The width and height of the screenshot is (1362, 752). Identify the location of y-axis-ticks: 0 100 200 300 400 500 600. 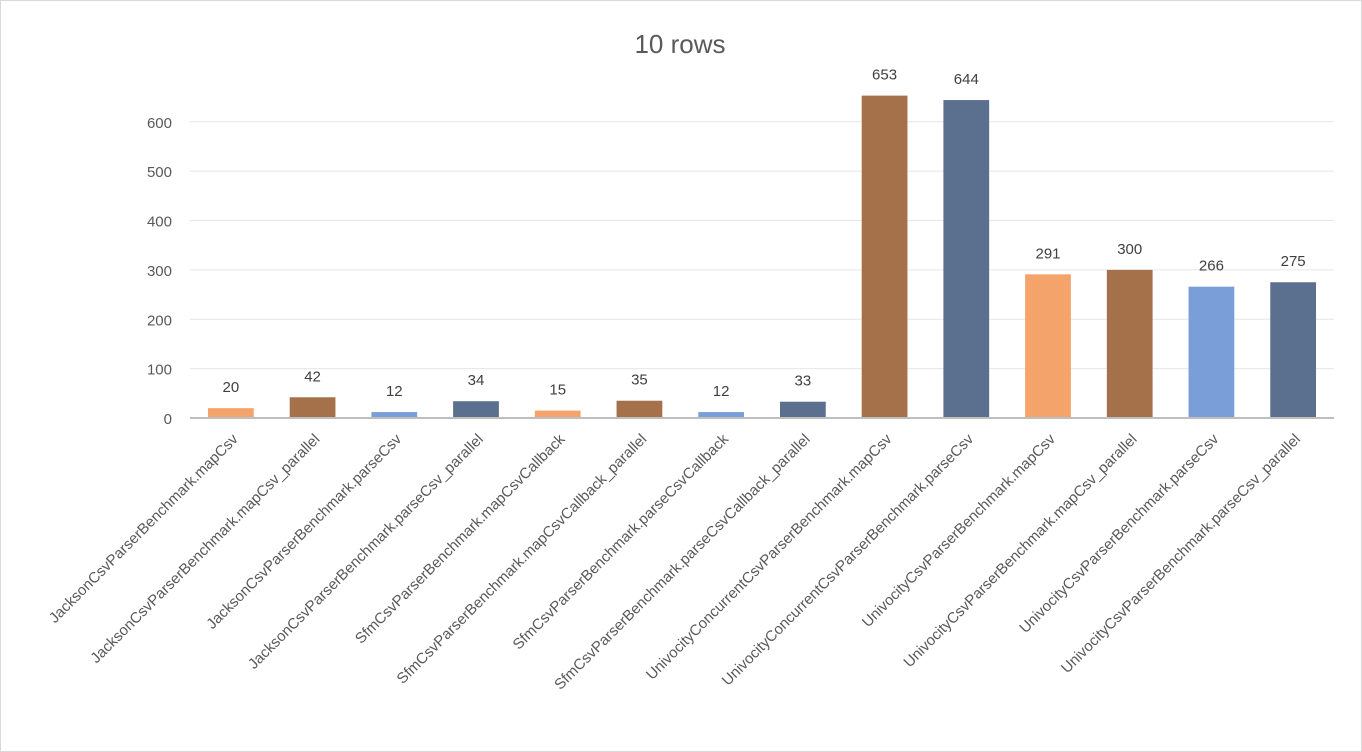
(159, 271).